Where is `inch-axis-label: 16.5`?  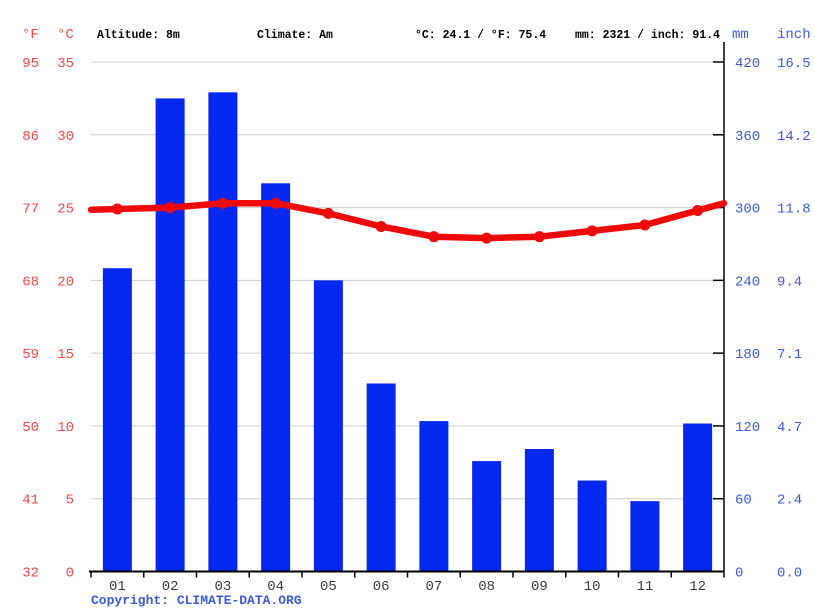
inch-axis-label: 16.5 is located at coordinates (794, 64).